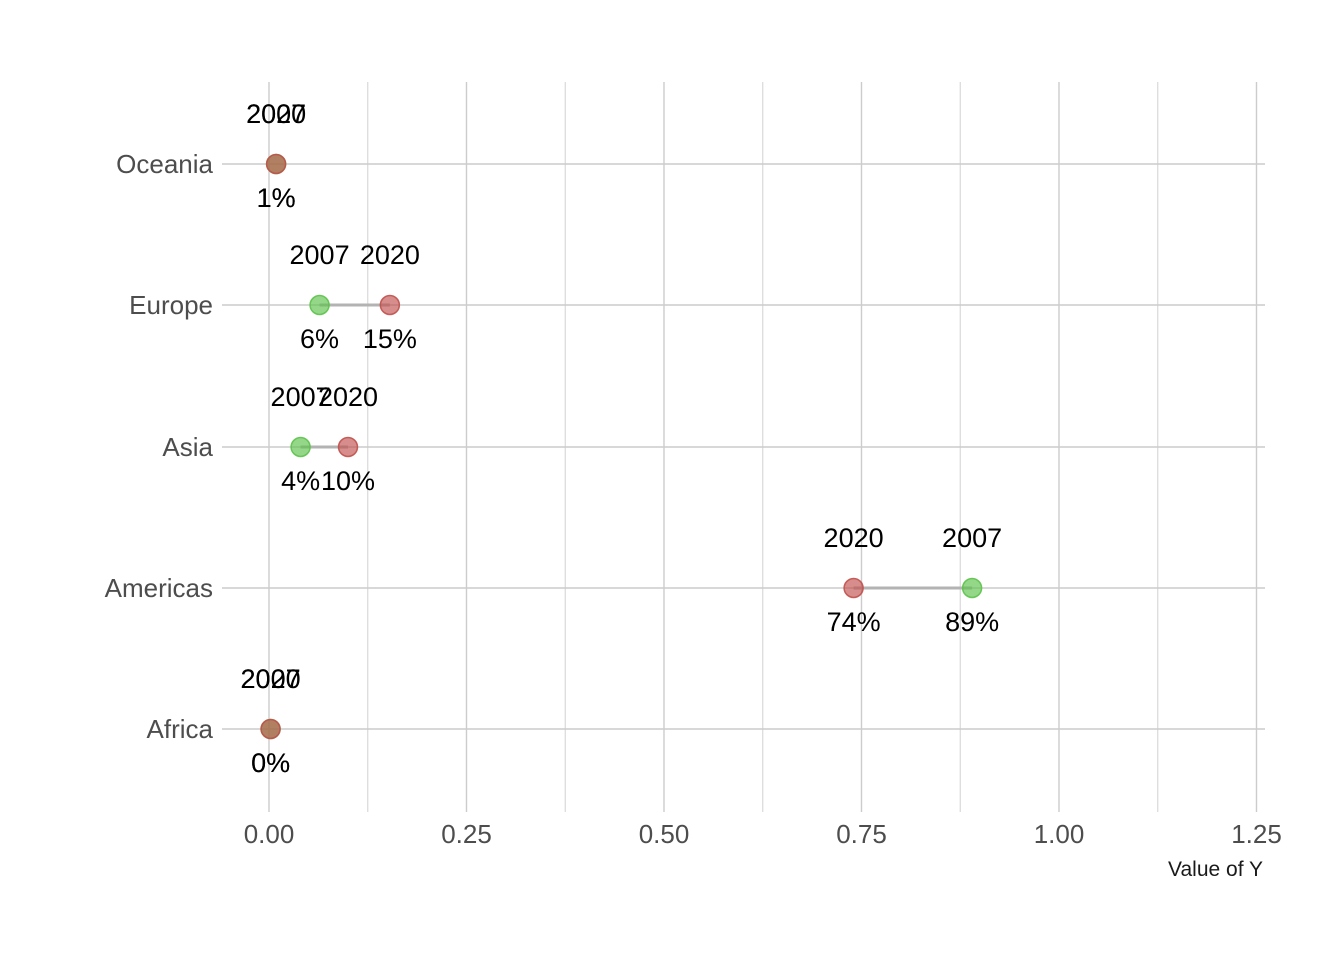 Image resolution: width=1344 pixels, height=960 pixels. I want to click on value-label-2007-europe: 6%, so click(319, 339).